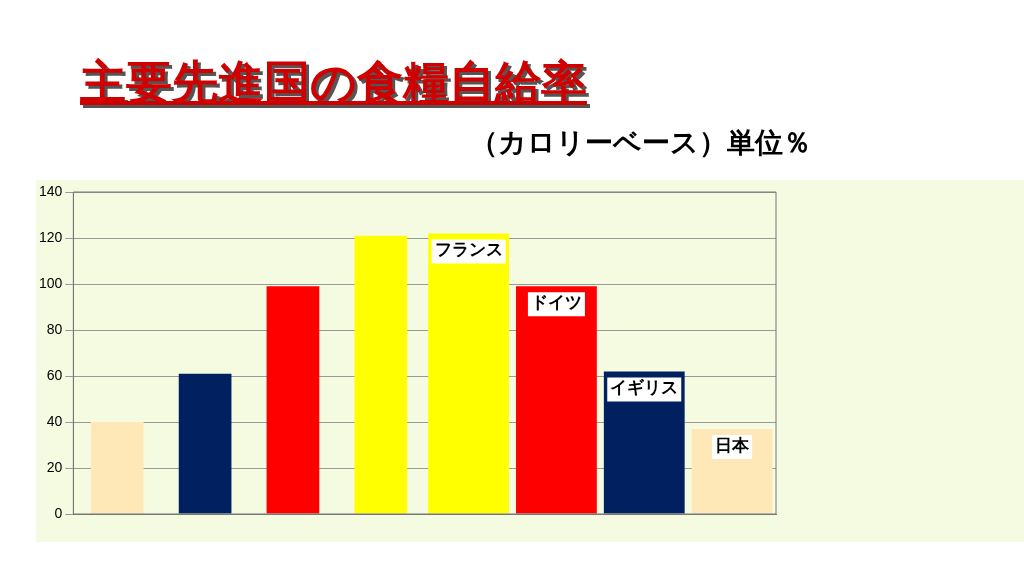 The height and width of the screenshot is (576, 1024). What do you see at coordinates (733, 444) in the screenshot?
I see `x-tick-label: 日本` at bounding box center [733, 444].